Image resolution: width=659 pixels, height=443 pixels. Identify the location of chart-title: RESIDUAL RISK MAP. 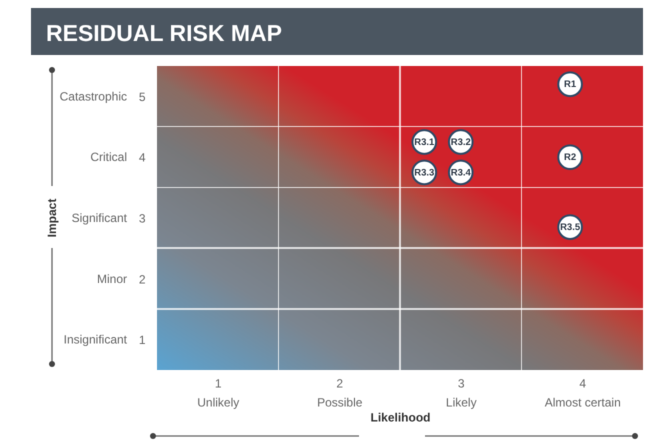
(164, 33).